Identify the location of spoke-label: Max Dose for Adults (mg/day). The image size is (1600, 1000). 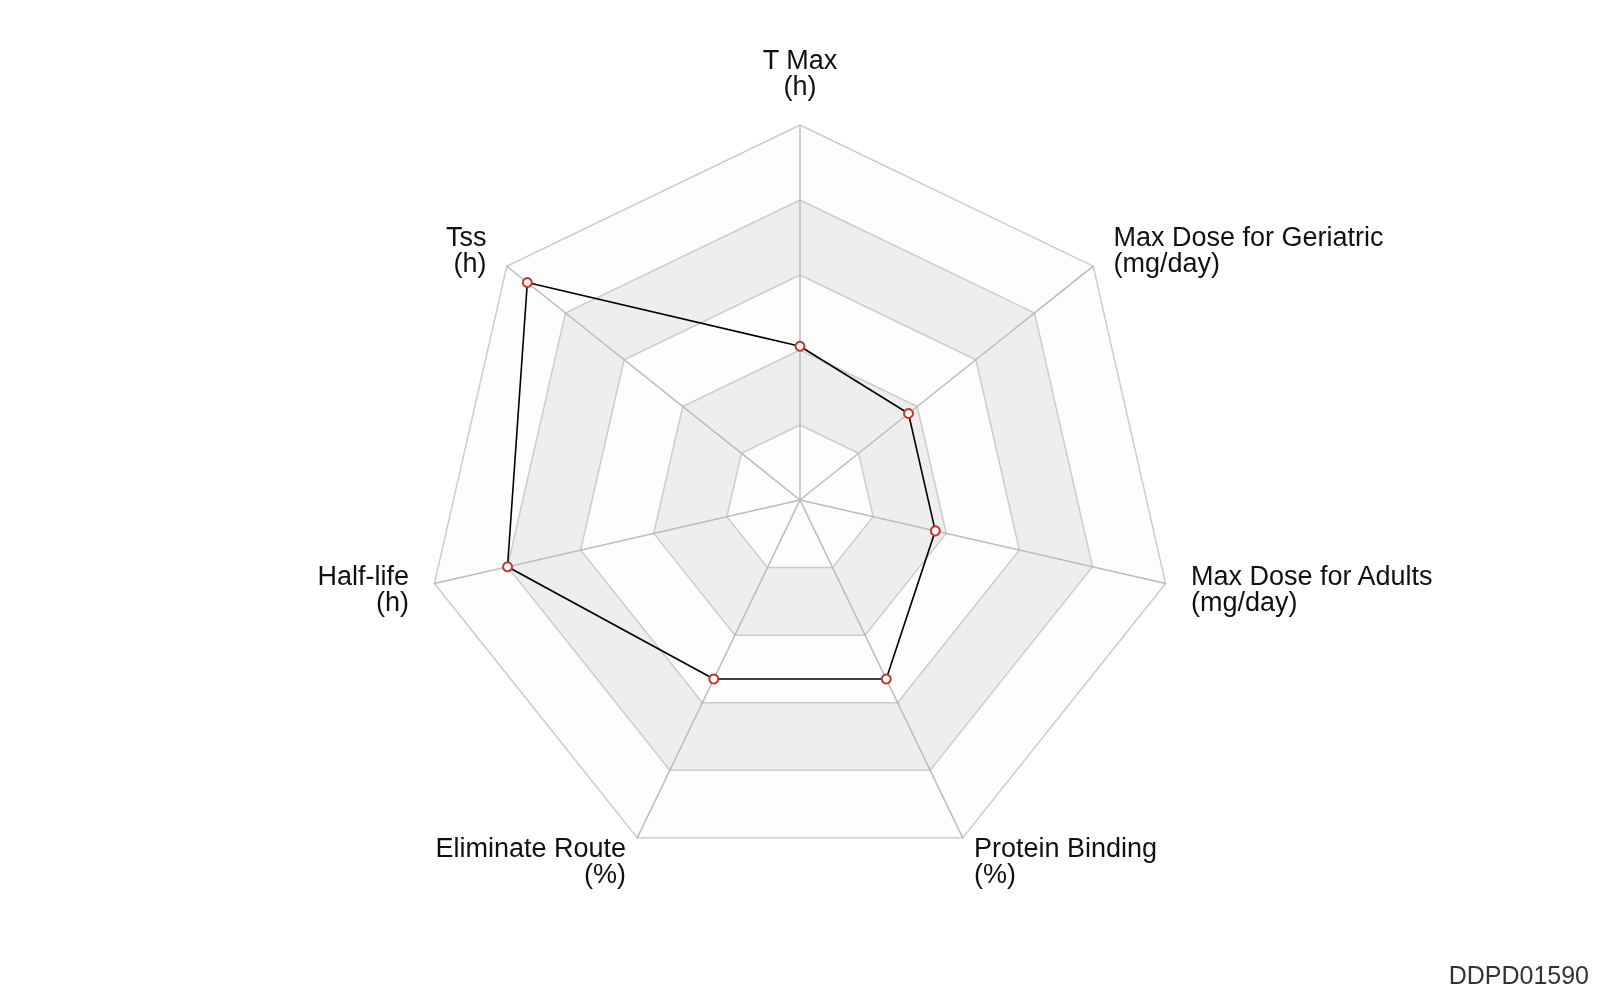
(1311, 589).